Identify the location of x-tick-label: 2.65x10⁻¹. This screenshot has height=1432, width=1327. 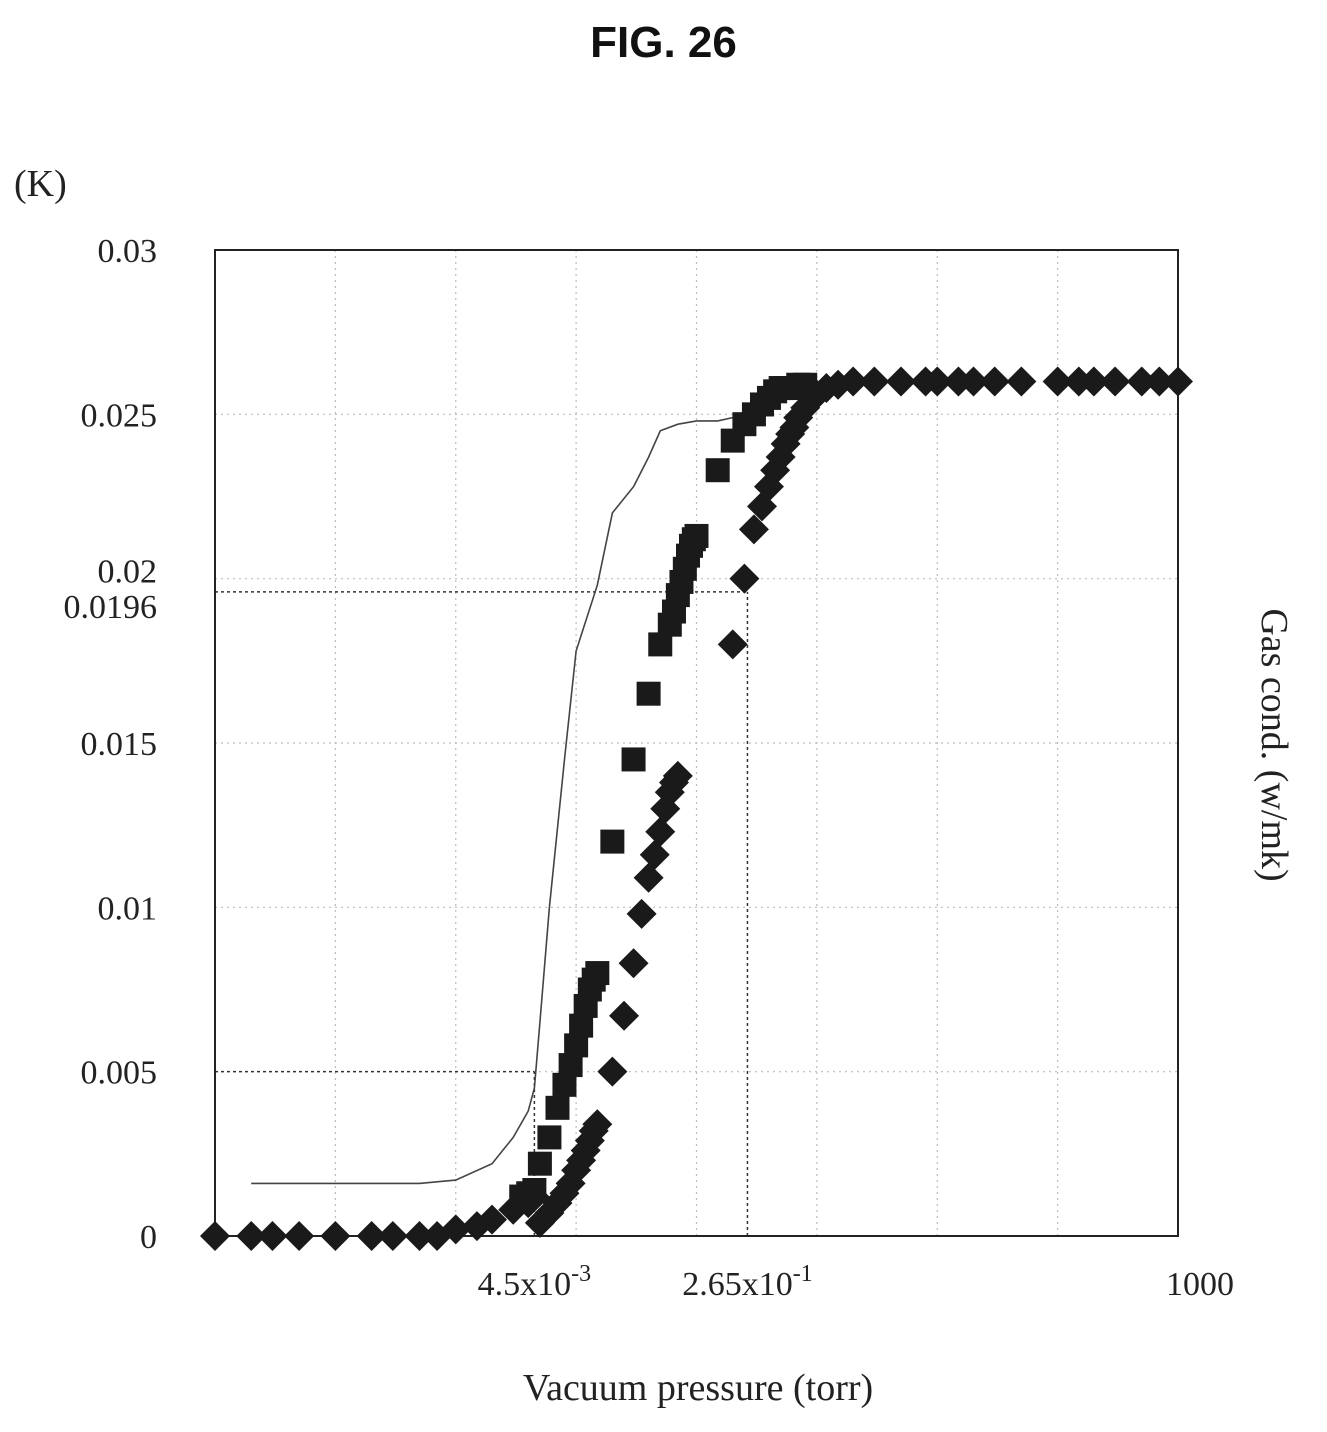
(747, 1282).